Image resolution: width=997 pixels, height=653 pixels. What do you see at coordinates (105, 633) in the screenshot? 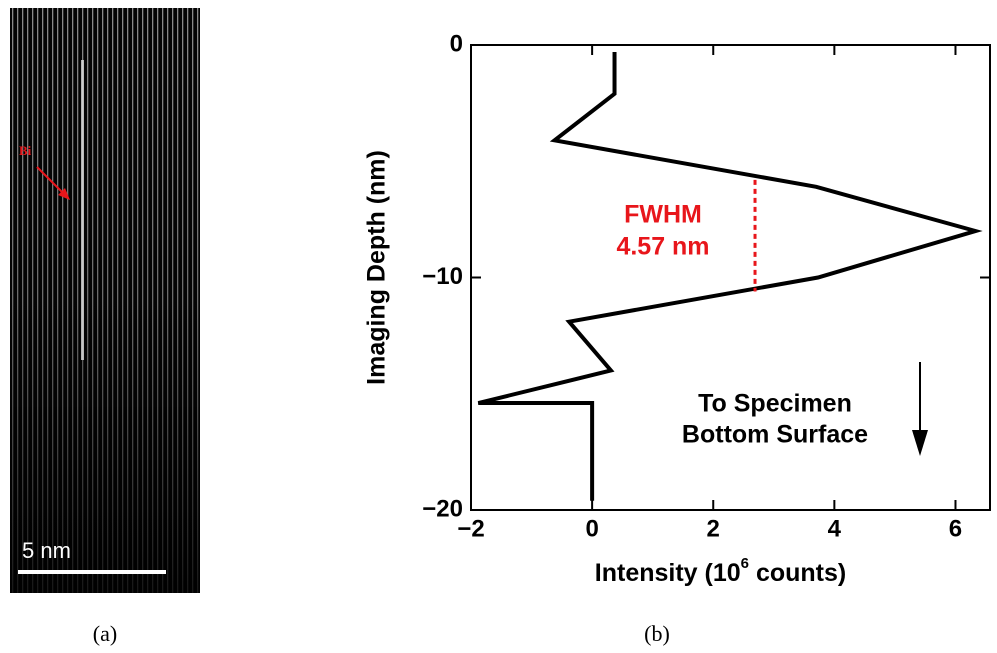
I see `caption: (a)` at bounding box center [105, 633].